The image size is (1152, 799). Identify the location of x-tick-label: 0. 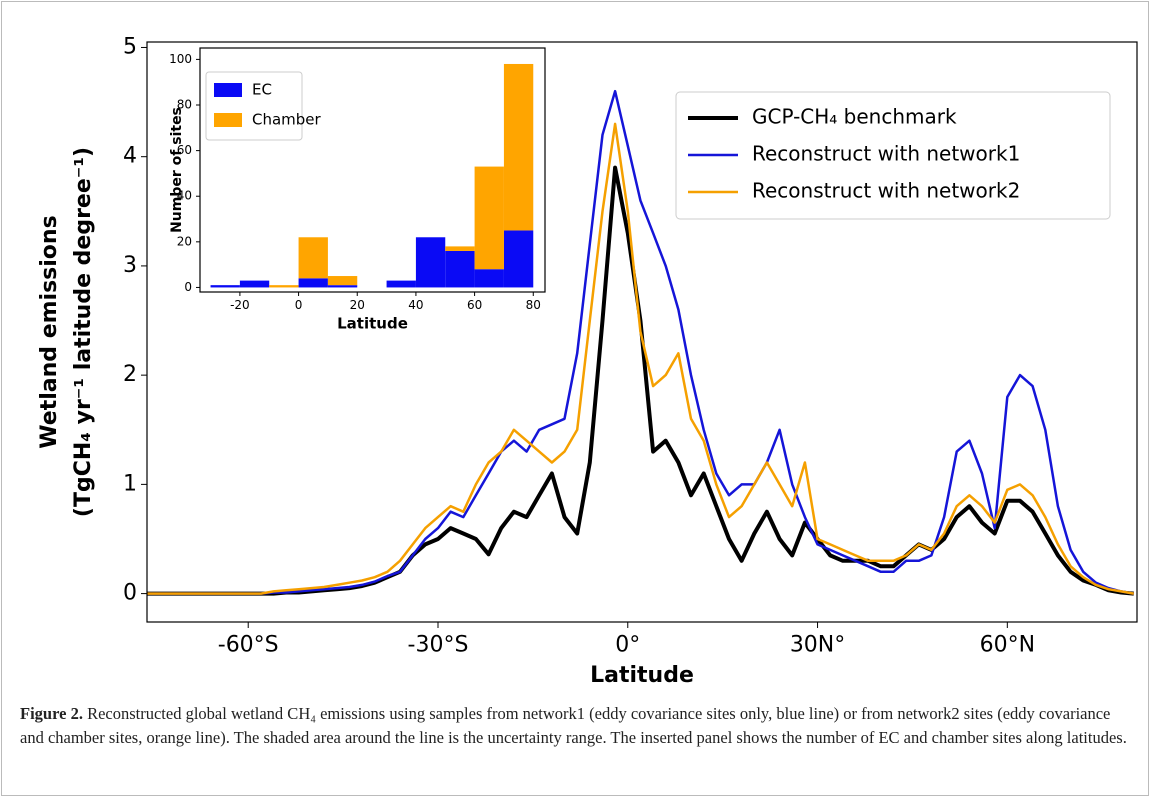
(299, 305).